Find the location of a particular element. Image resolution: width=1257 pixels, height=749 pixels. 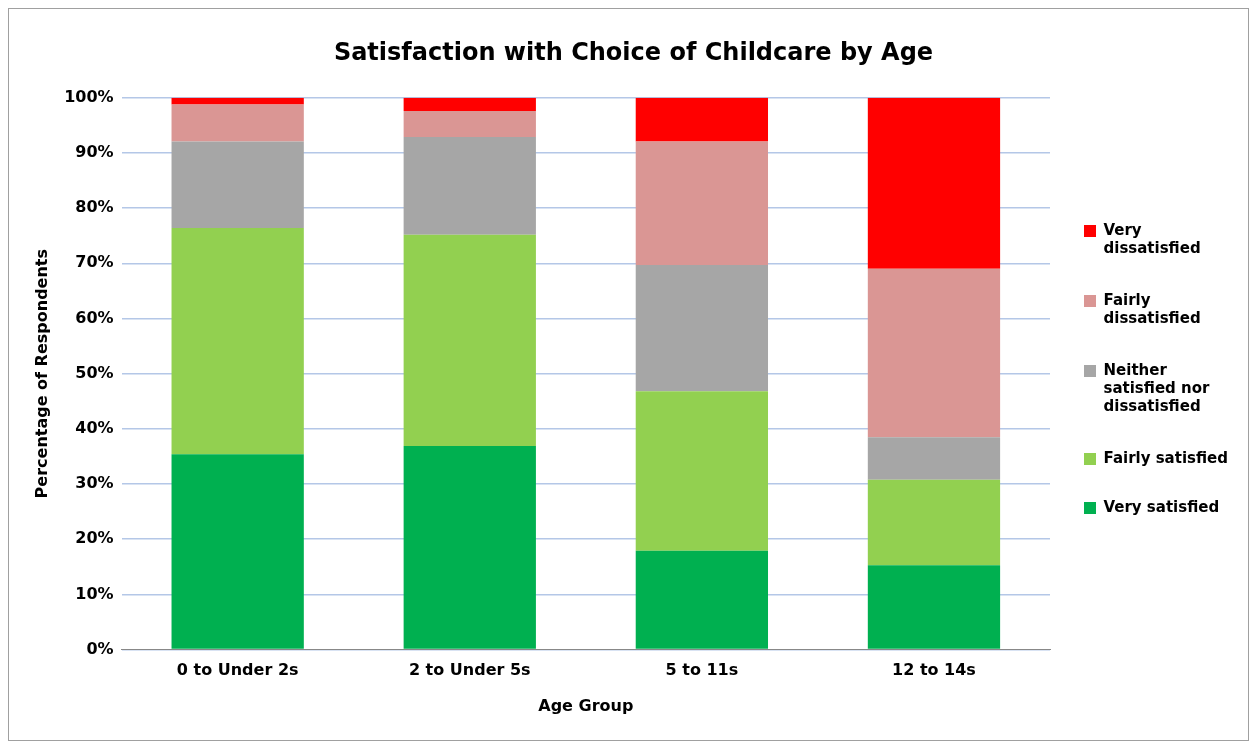

y-tick-label: 100% is located at coordinates (89, 96).